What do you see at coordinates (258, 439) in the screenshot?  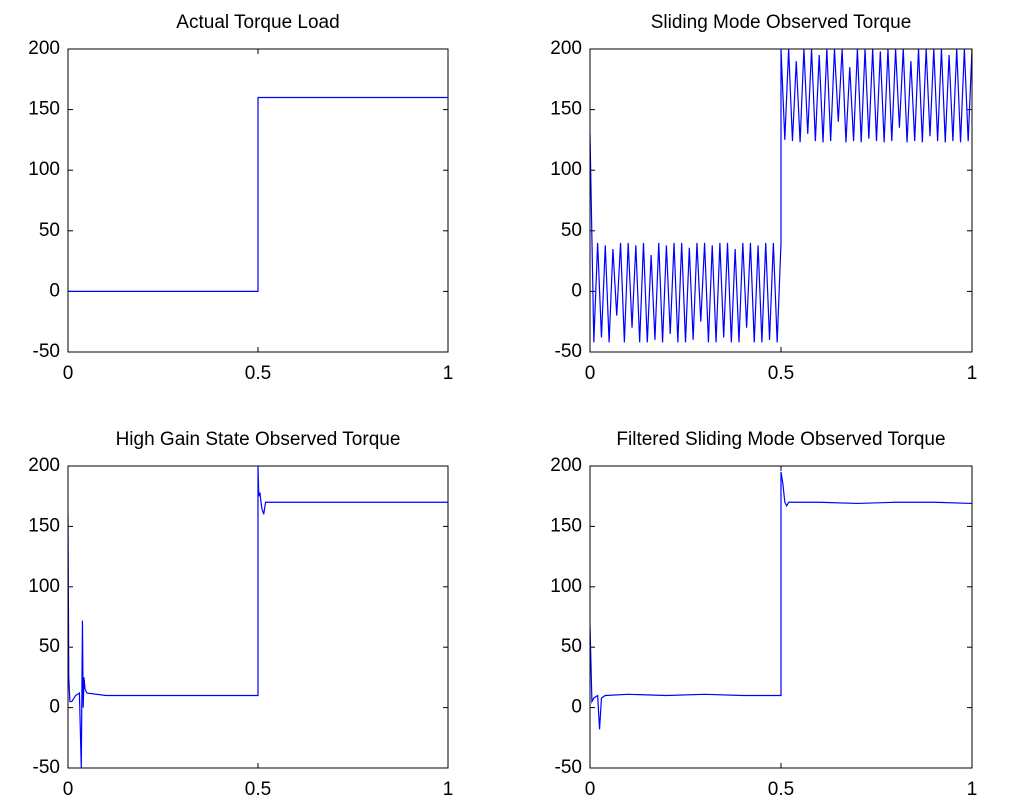 I see `subplot-title: High Gain State Observed Torque` at bounding box center [258, 439].